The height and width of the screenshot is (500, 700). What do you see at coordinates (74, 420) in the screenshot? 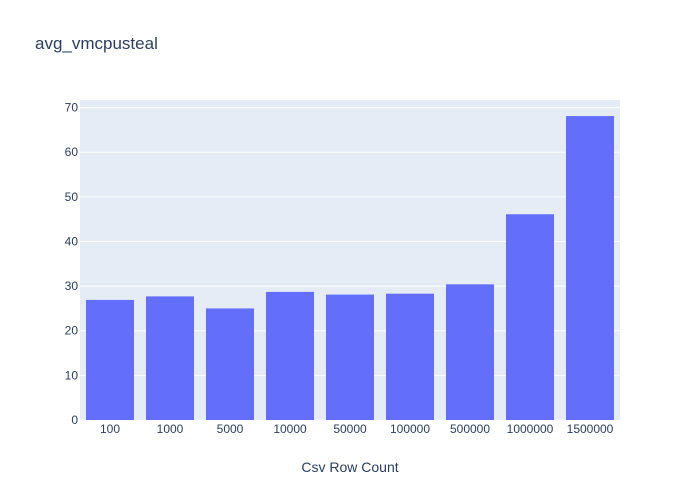
I see `y-tick-label: 0` at bounding box center [74, 420].